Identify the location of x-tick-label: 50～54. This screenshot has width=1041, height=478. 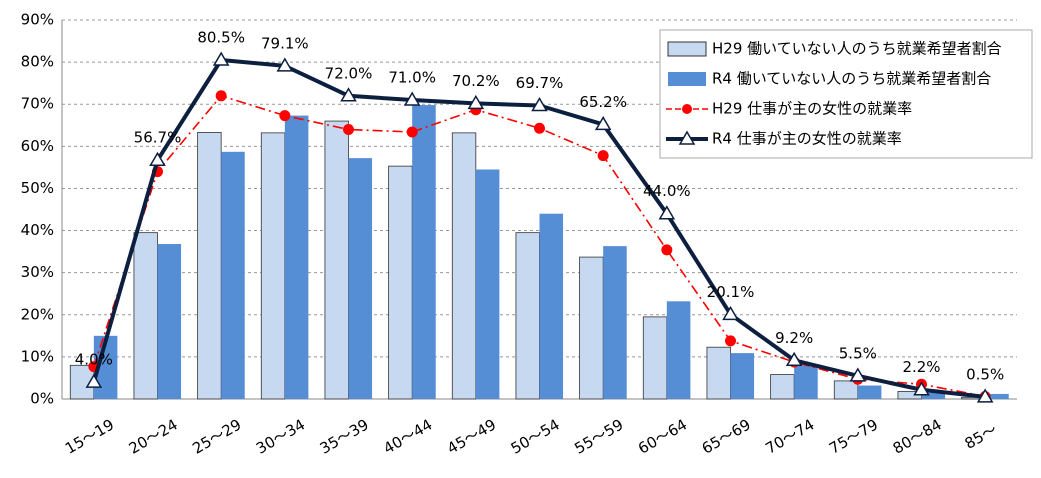
(535, 436).